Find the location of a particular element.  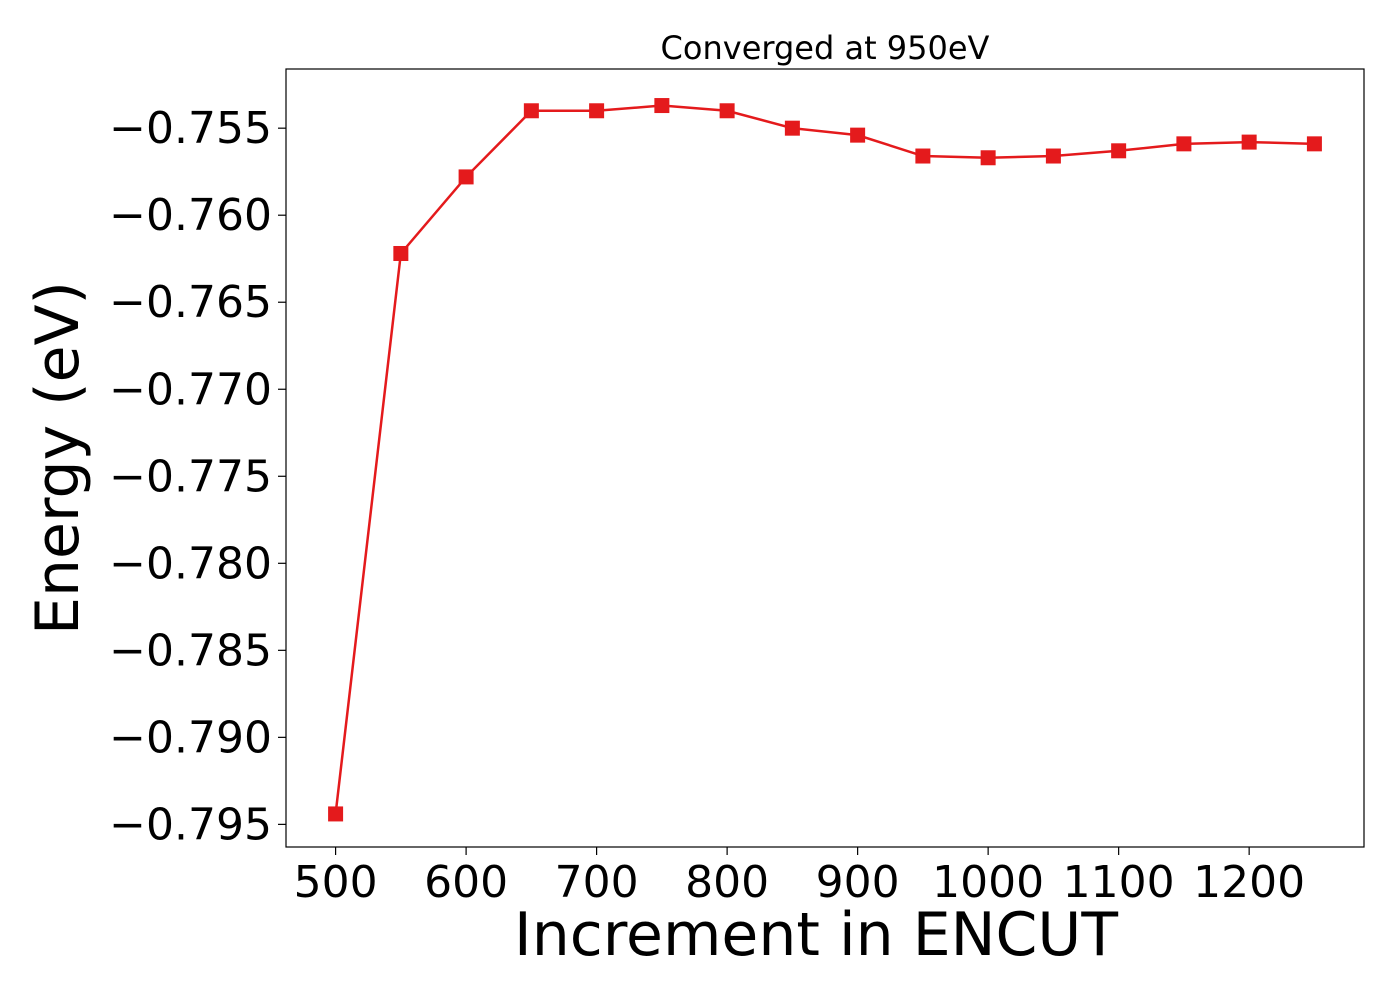

chart-title: Converged at 950eV is located at coordinates (825, 48).